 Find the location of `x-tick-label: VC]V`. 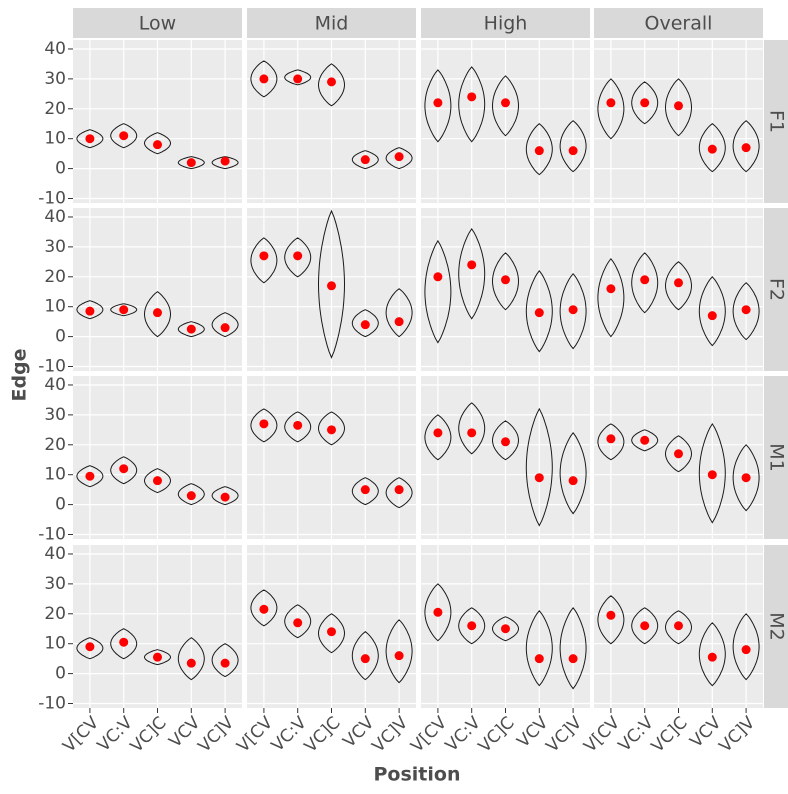

x-tick-label: VC]V is located at coordinates (564, 735).